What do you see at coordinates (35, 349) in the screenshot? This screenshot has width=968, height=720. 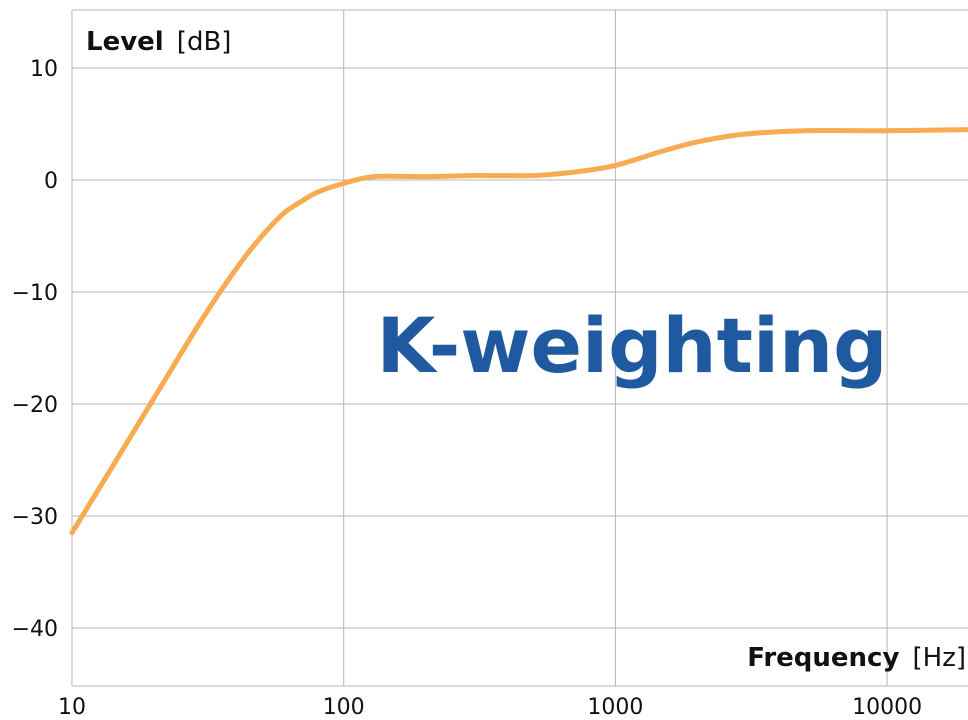 I see `y-tick-labels: 10 0 −10 −20 −30 −40` at bounding box center [35, 349].